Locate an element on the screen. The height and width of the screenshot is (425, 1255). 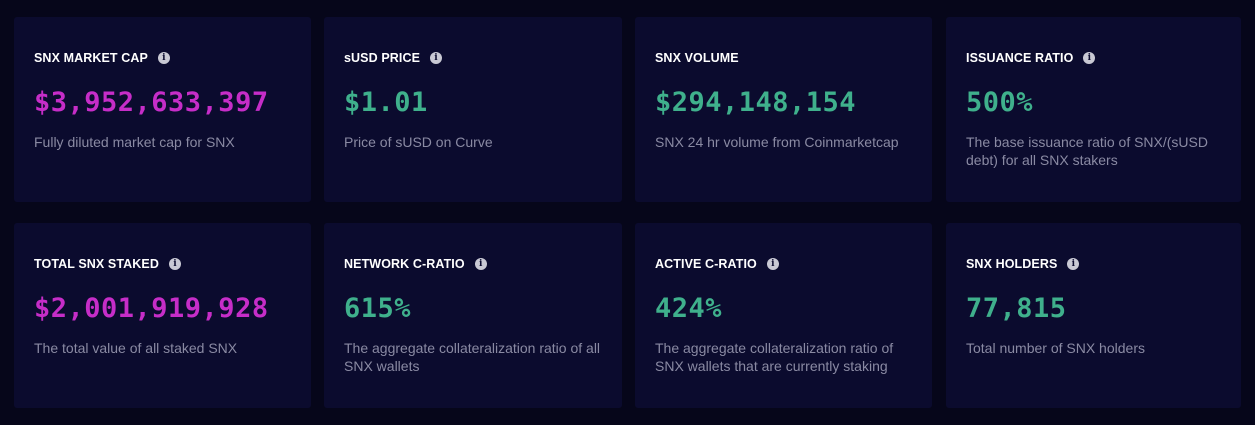
card-value: $2,001,919,928 is located at coordinates (151, 308).